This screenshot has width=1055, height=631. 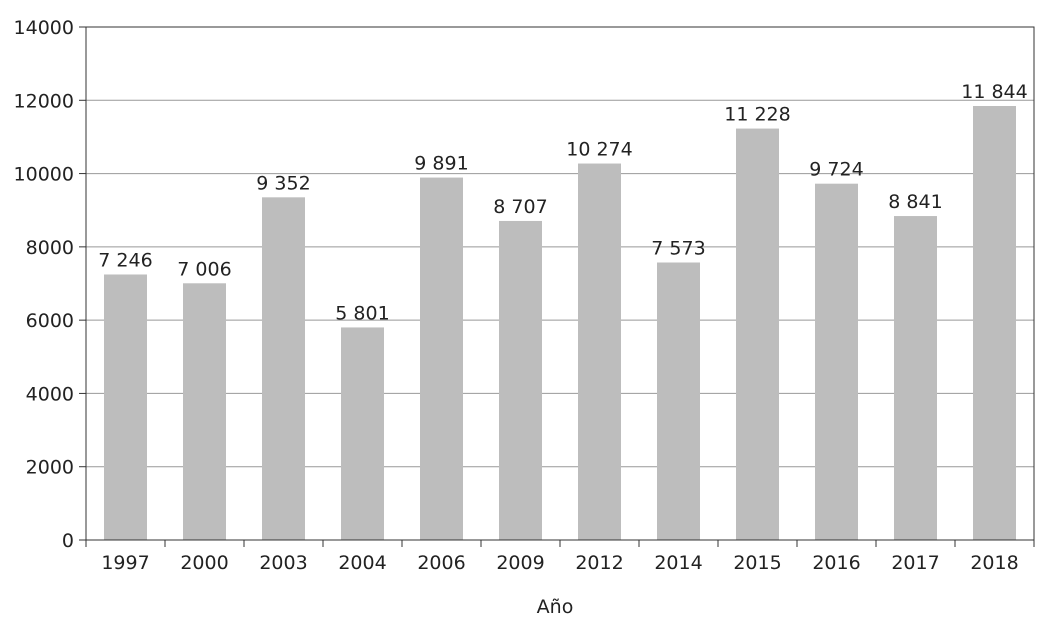 I want to click on y-tick-label: 6000, so click(x=50, y=321).